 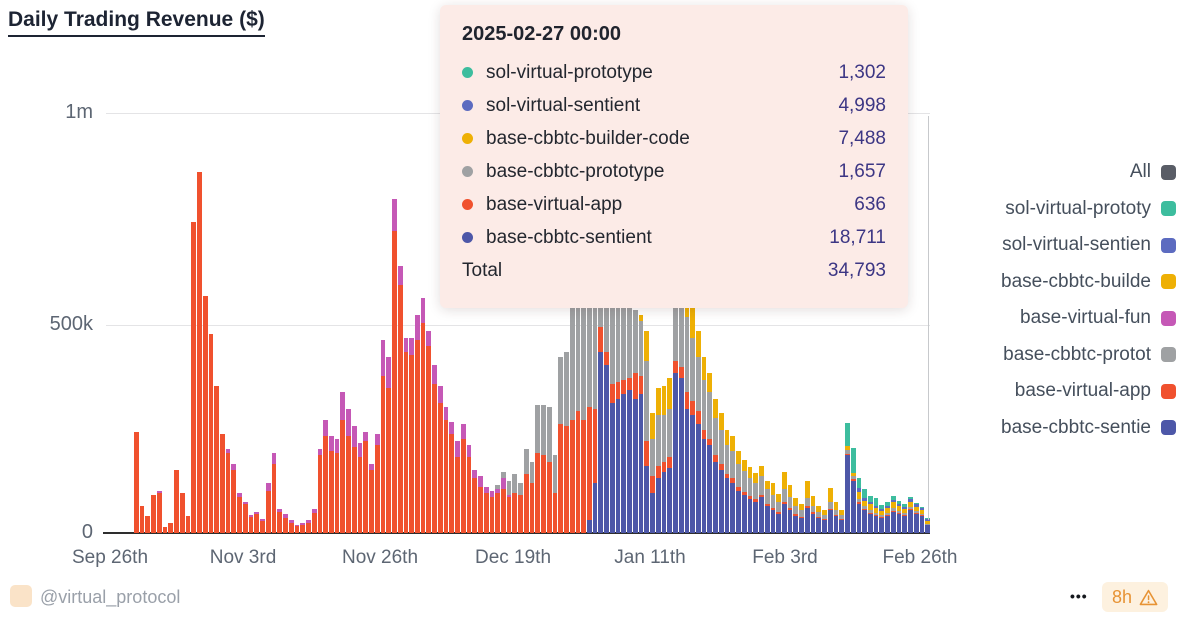 I want to click on legend-item-base-virtual-app: base-virtual-app, so click(x=1088, y=391).